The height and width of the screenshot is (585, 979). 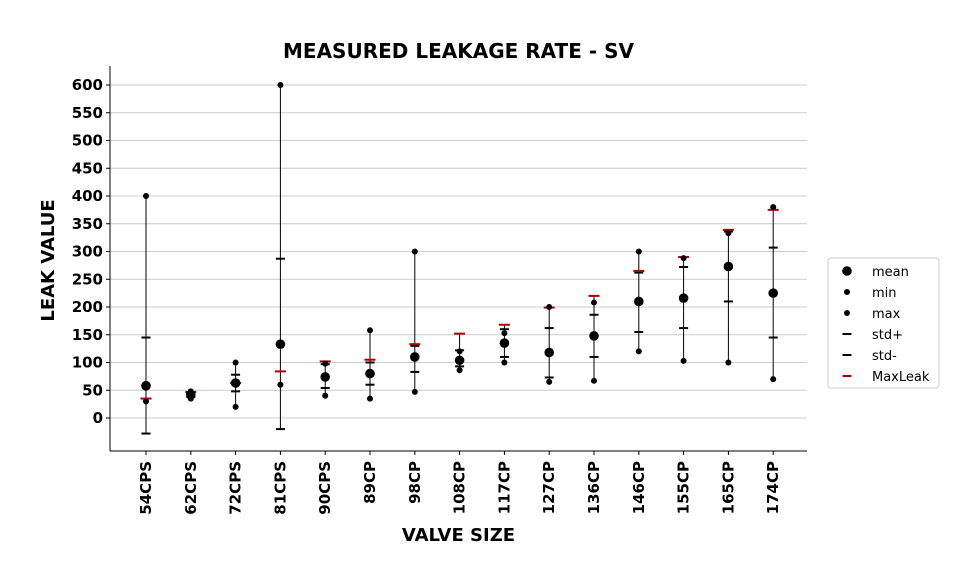 What do you see at coordinates (87, 168) in the screenshot?
I see `y-tick-label: 450` at bounding box center [87, 168].